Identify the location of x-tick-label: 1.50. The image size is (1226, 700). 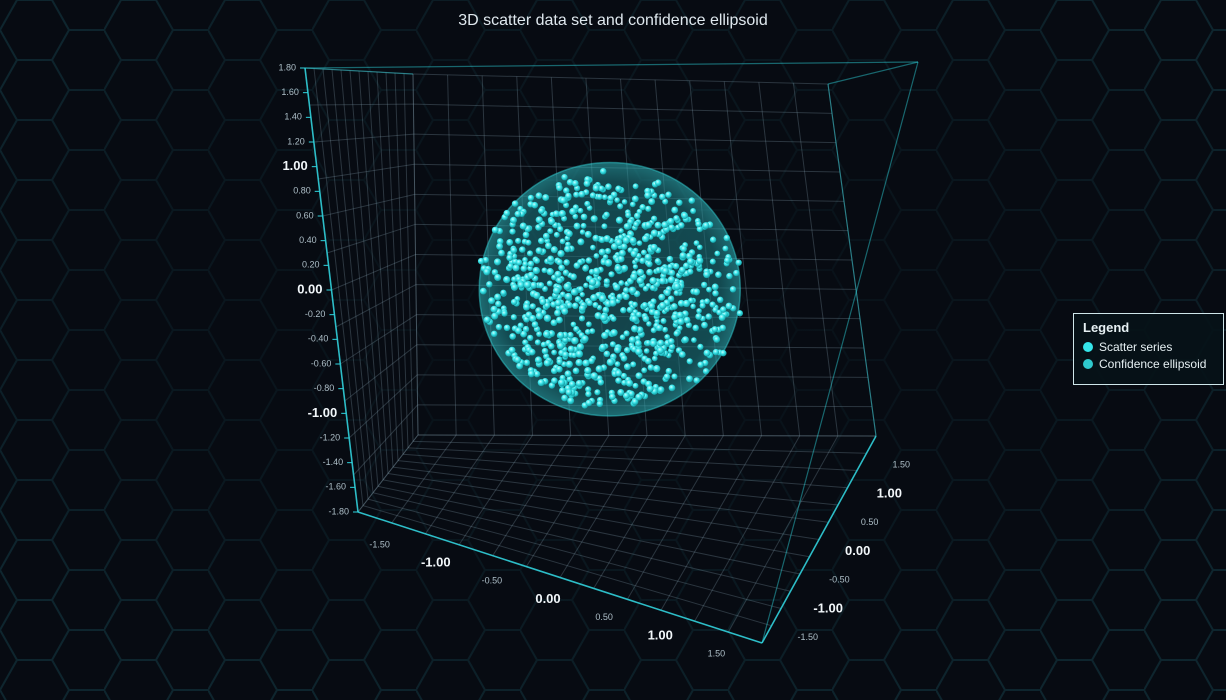
(717, 653).